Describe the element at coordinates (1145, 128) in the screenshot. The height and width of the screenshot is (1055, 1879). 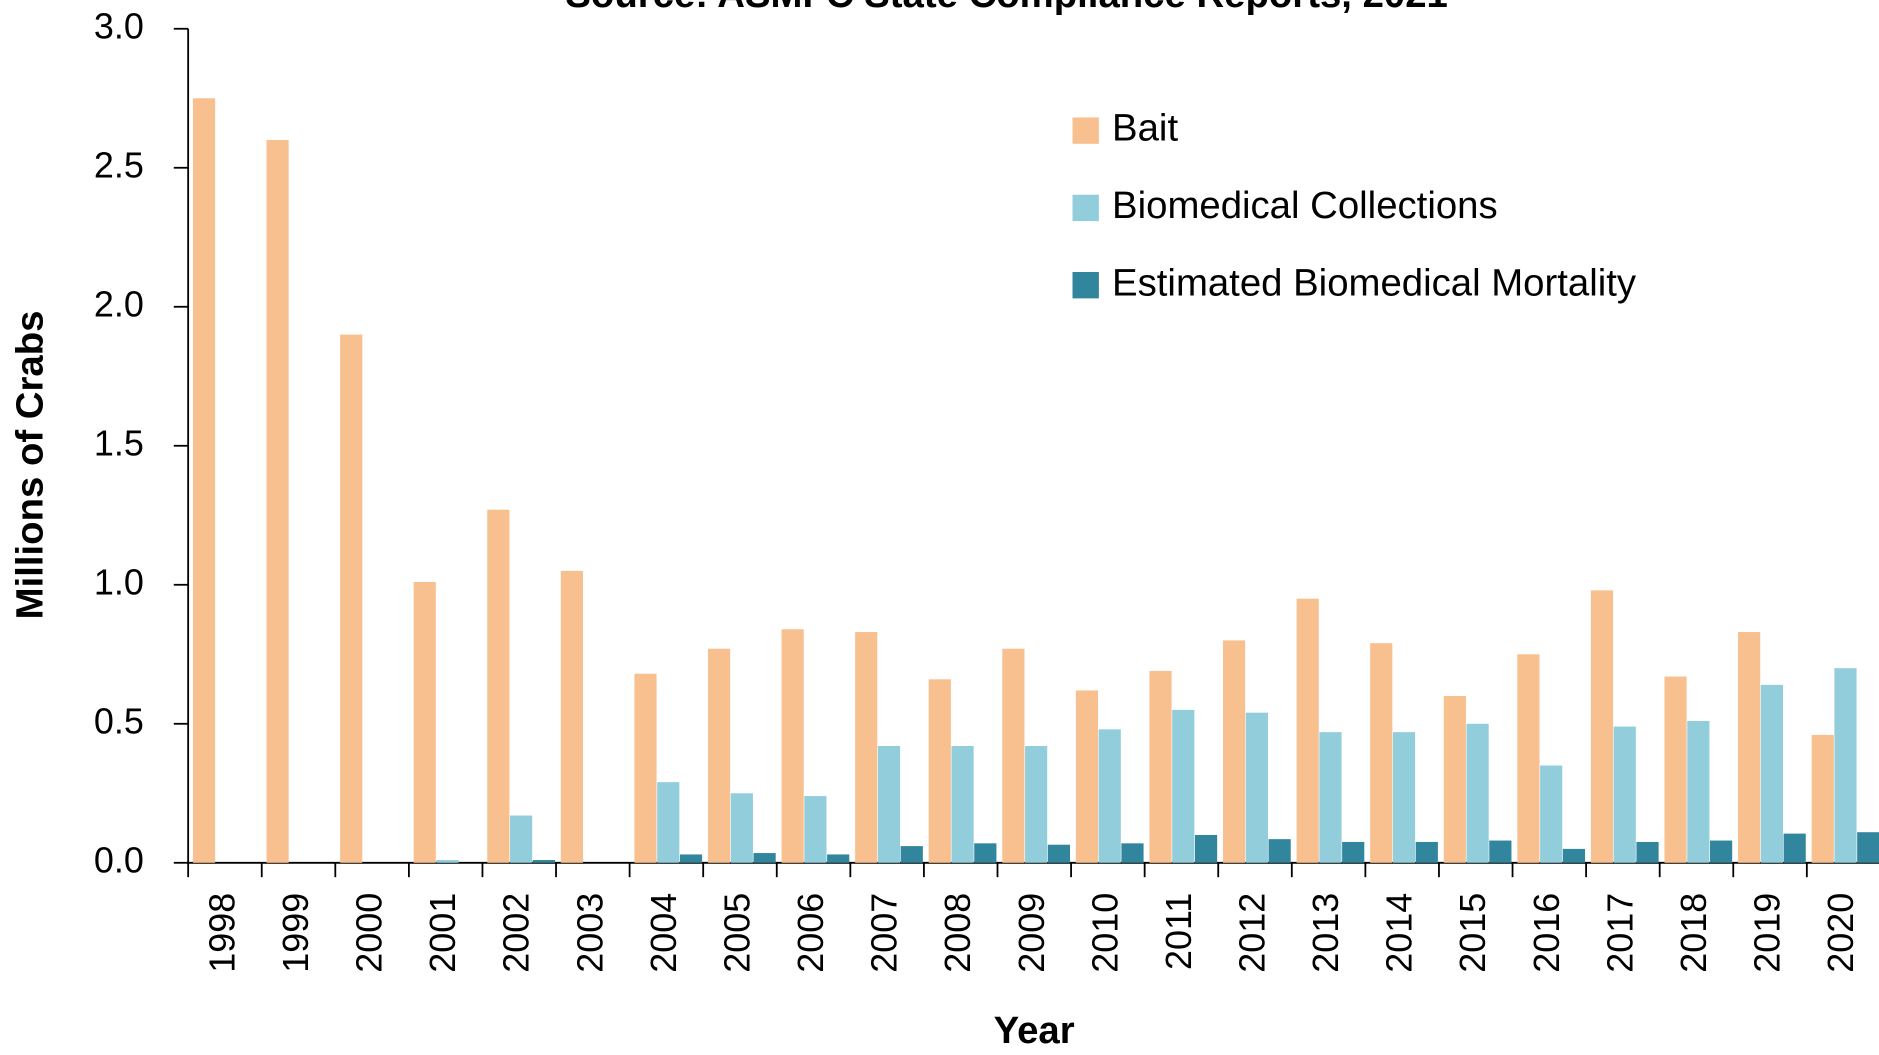
I see `legend-label: Bait` at that location.